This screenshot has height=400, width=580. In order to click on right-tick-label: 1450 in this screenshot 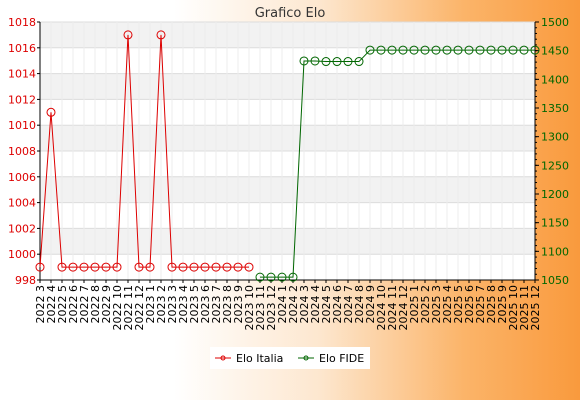, I will do `click(555, 51)`.